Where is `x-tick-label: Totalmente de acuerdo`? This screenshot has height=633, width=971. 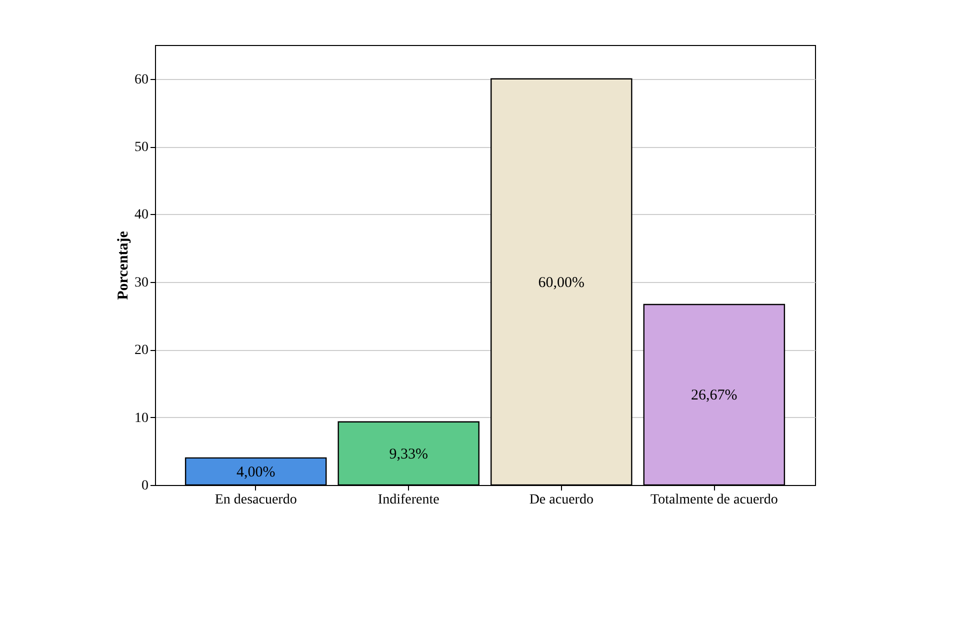
x-tick-label: Totalmente de acuerdo is located at coordinates (714, 500).